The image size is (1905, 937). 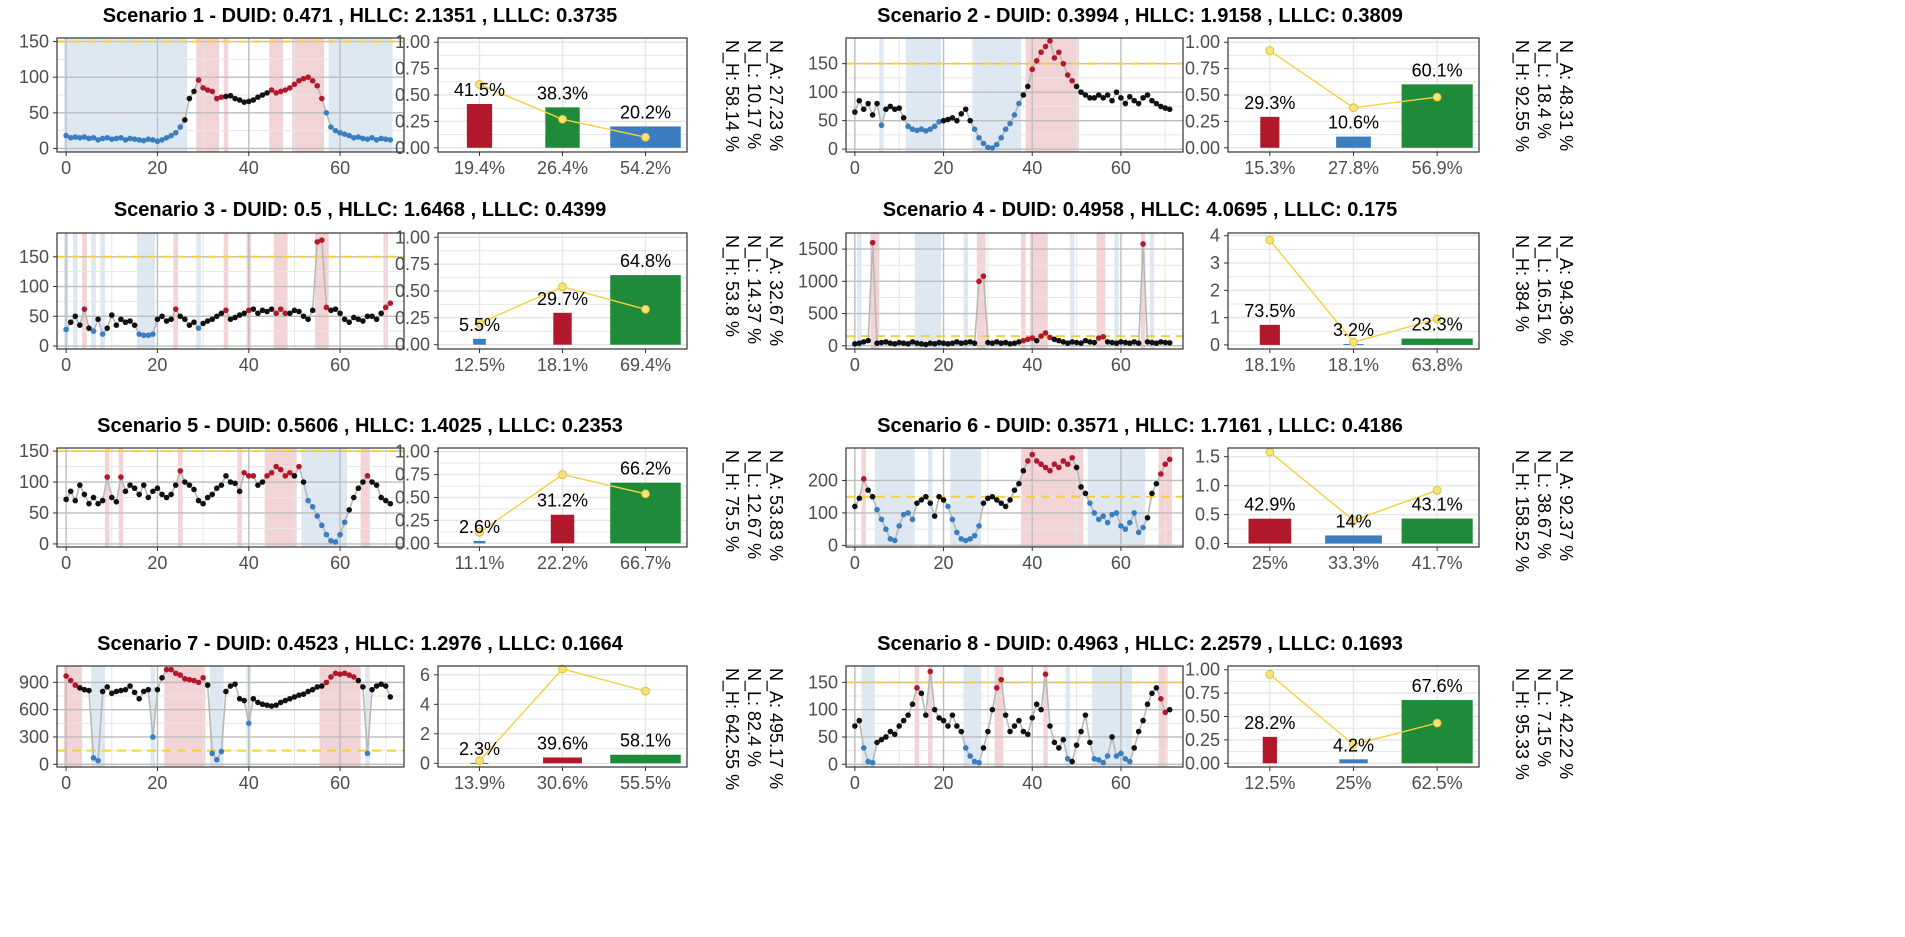 What do you see at coordinates (972, 716) in the screenshot?
I see `low-band` at bounding box center [972, 716].